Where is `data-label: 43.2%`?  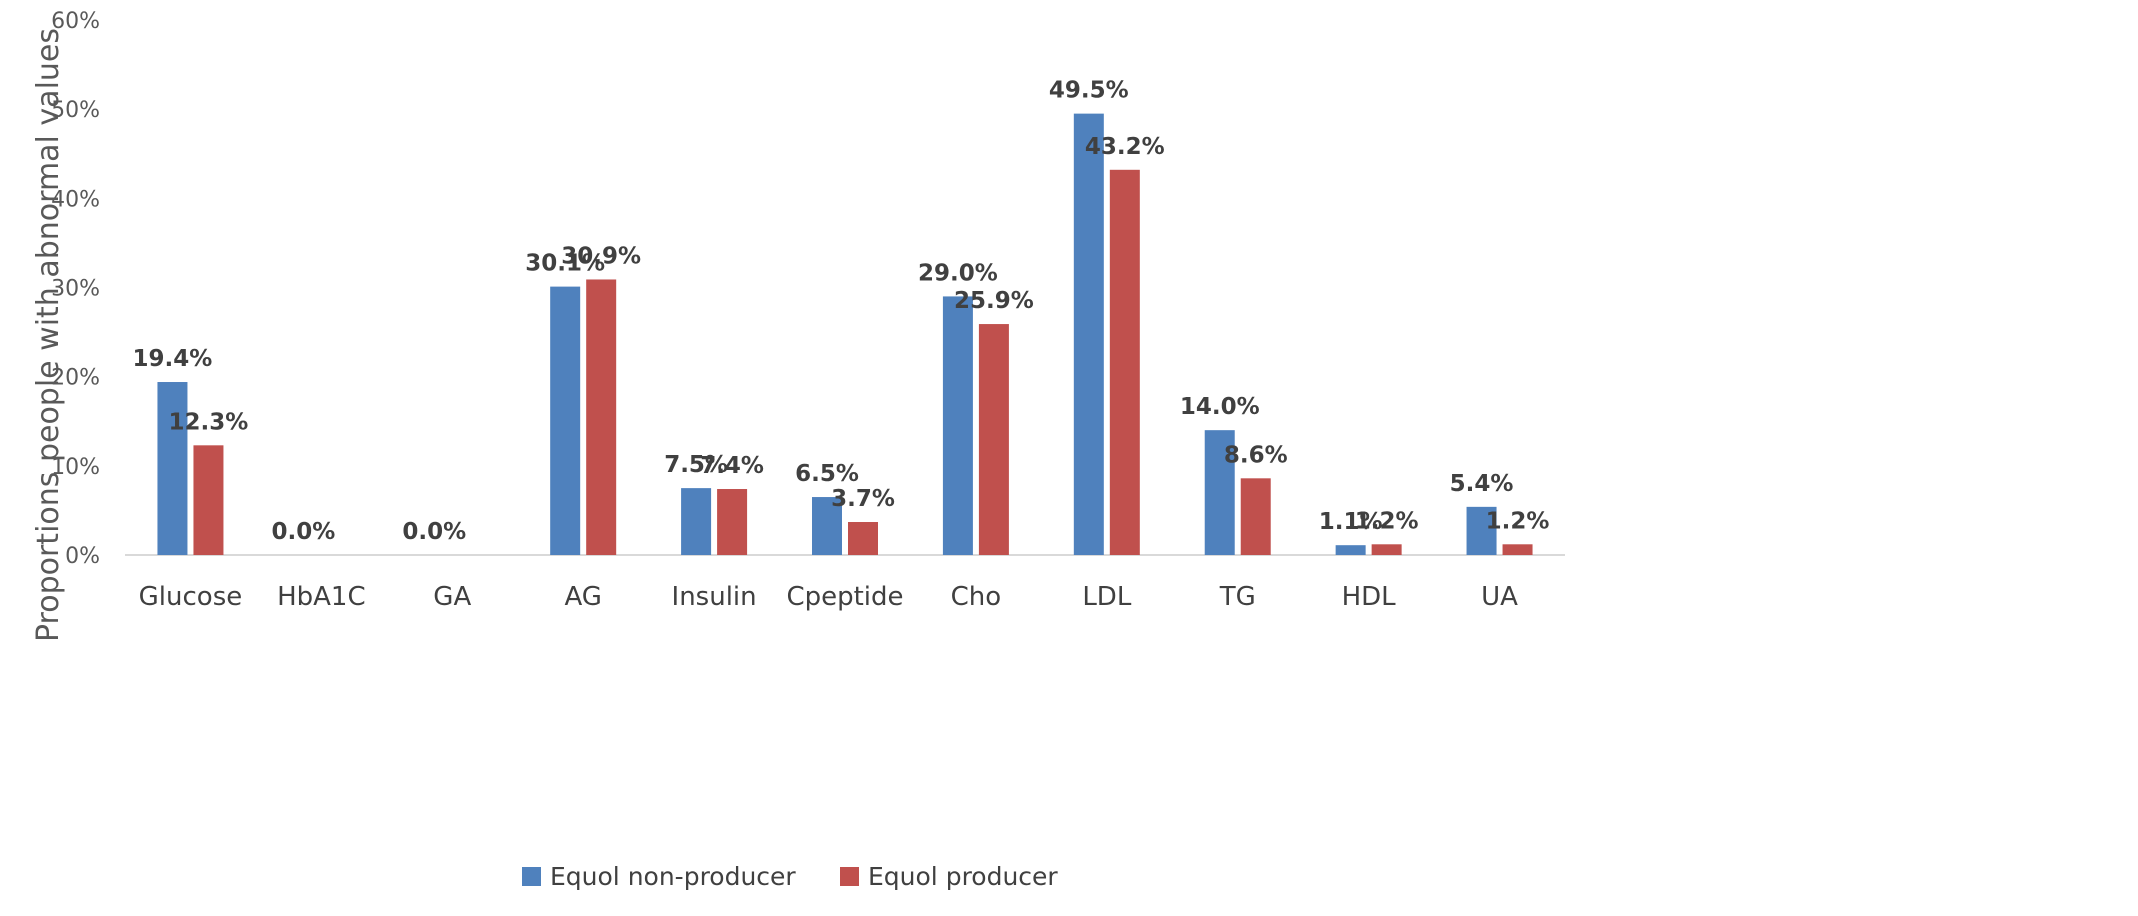
data-label: 43.2% is located at coordinates (1125, 147).